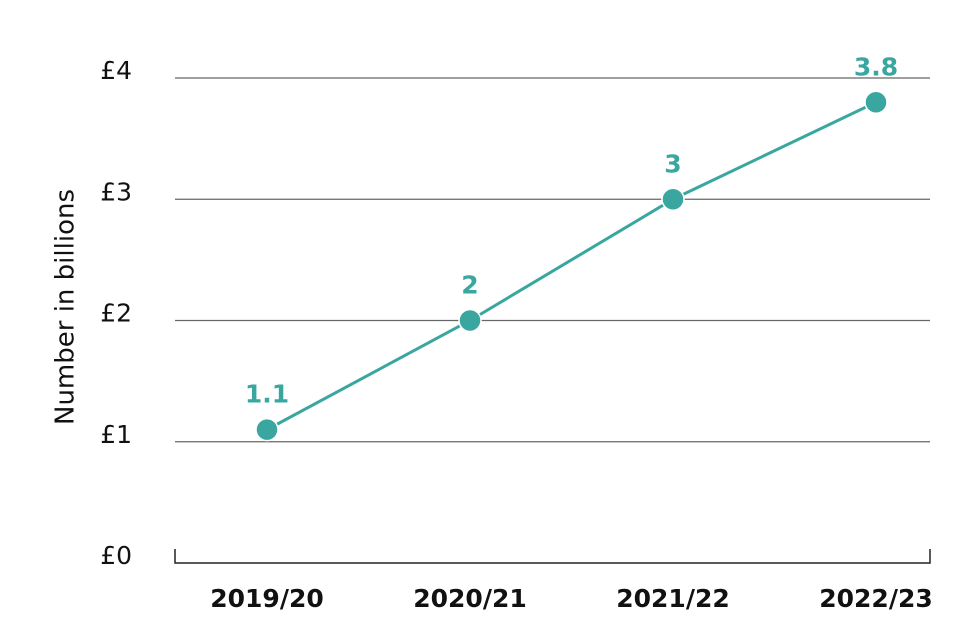 This screenshot has width=960, height=640. What do you see at coordinates (116, 313) in the screenshot?
I see `y-tick-label: £2` at bounding box center [116, 313].